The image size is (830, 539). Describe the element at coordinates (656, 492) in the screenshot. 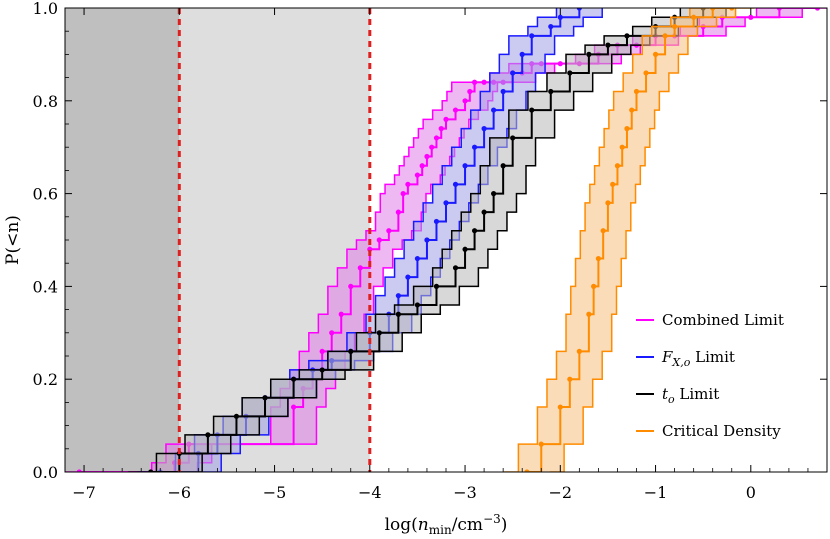

I see `x-tick-label-6: −1` at that location.